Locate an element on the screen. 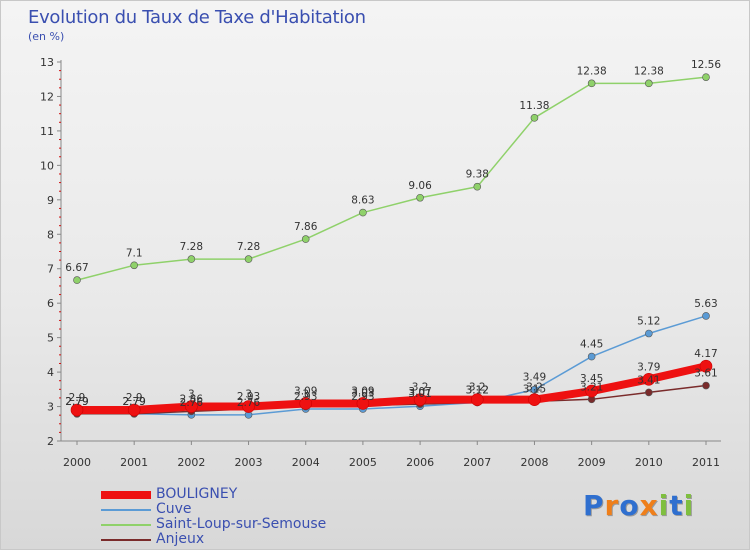 The height and width of the screenshot is (550, 750). x-tick-label: 2002 is located at coordinates (191, 462).